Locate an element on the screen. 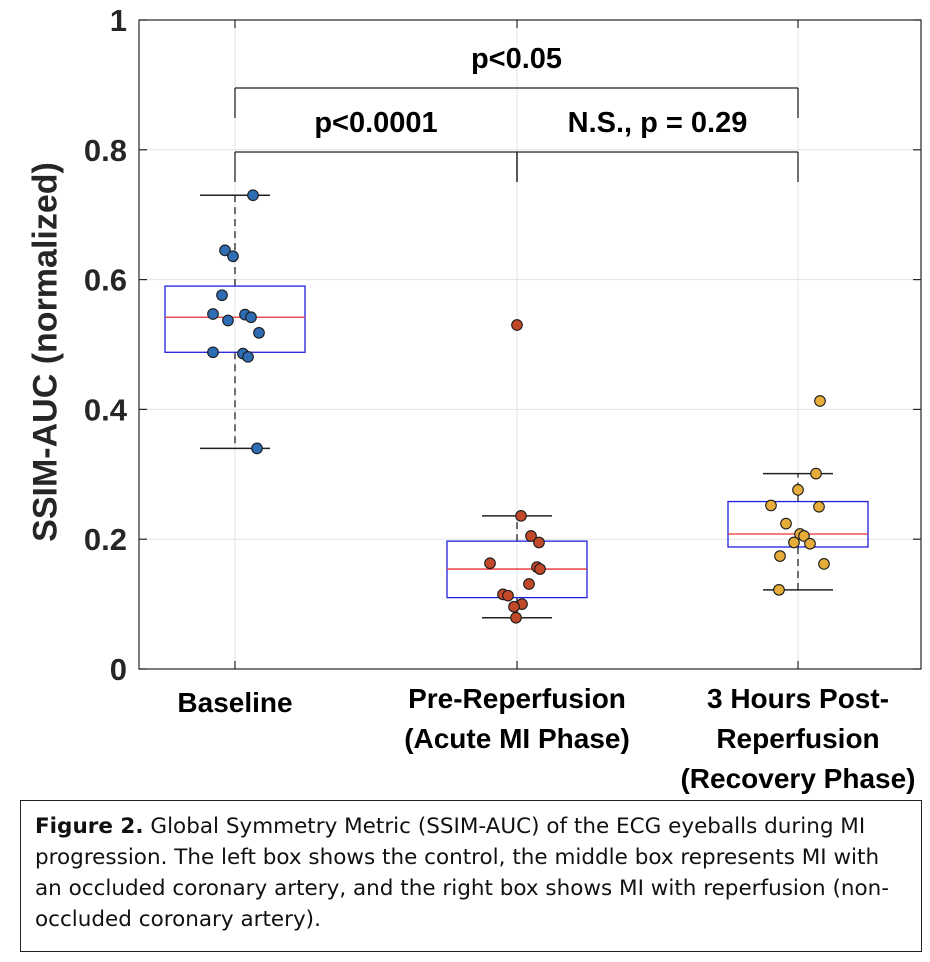  x-category-label-0-0: Baseline is located at coordinates (234, 702).